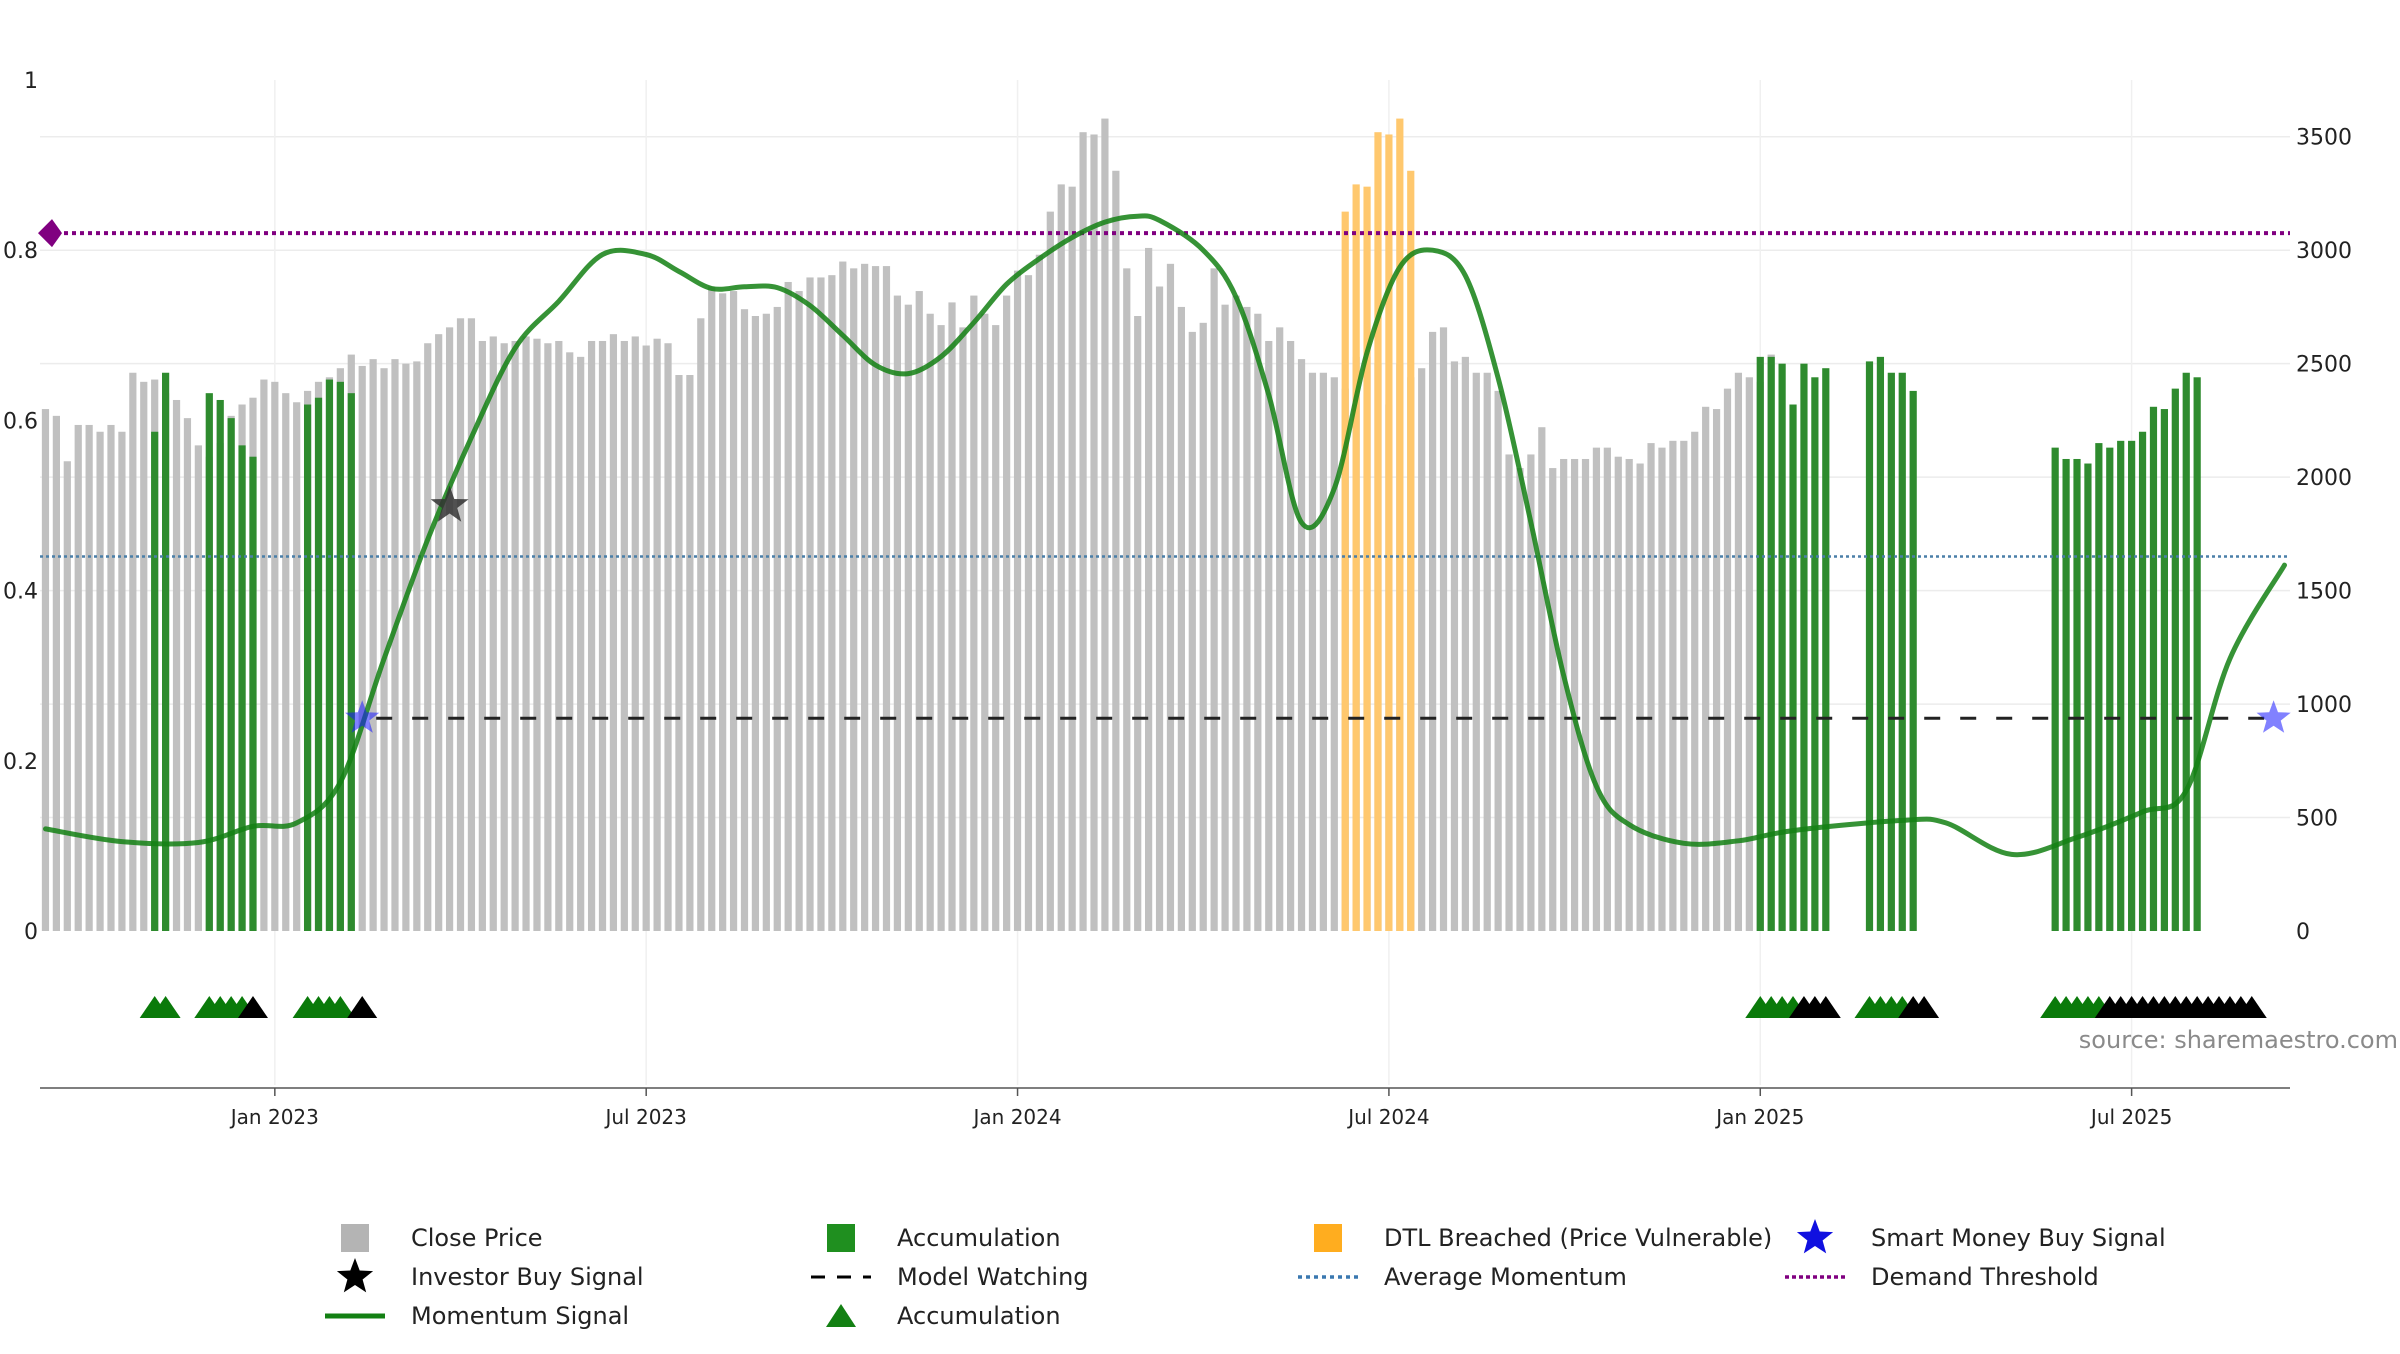 The width and height of the screenshot is (2400, 1354). What do you see at coordinates (527, 1277) in the screenshot?
I see `legend-label: Investor Buy Signal` at bounding box center [527, 1277].